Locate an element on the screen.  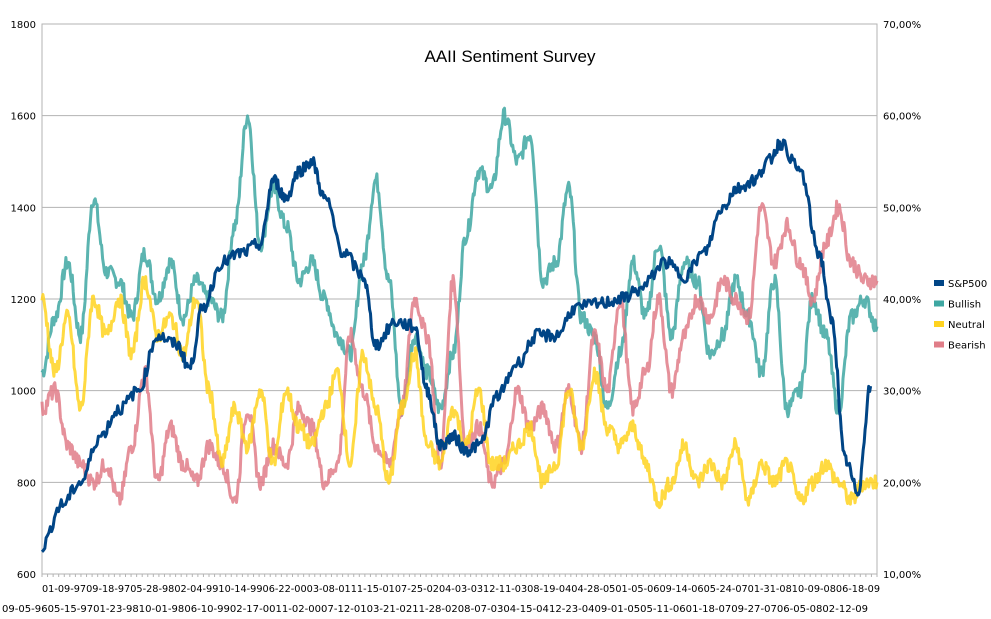
y-right-tick-label: 30,00% is located at coordinates (902, 392).